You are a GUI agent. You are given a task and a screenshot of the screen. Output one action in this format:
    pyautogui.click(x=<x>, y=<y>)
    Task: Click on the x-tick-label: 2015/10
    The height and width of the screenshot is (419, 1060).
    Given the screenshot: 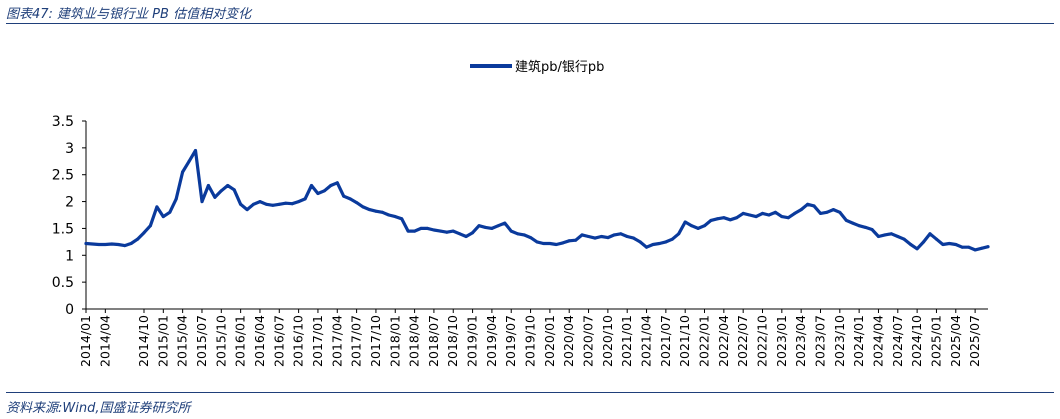 What is the action you would take?
    pyautogui.click(x=220, y=341)
    